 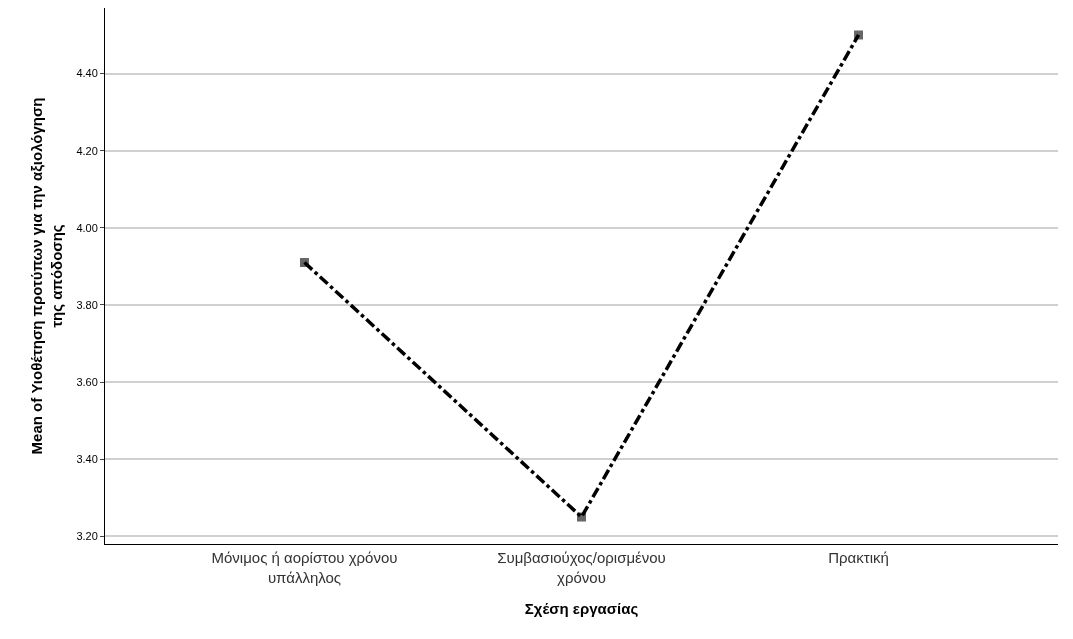 I want to click on y-tick-label: 3.60, so click(x=87, y=381).